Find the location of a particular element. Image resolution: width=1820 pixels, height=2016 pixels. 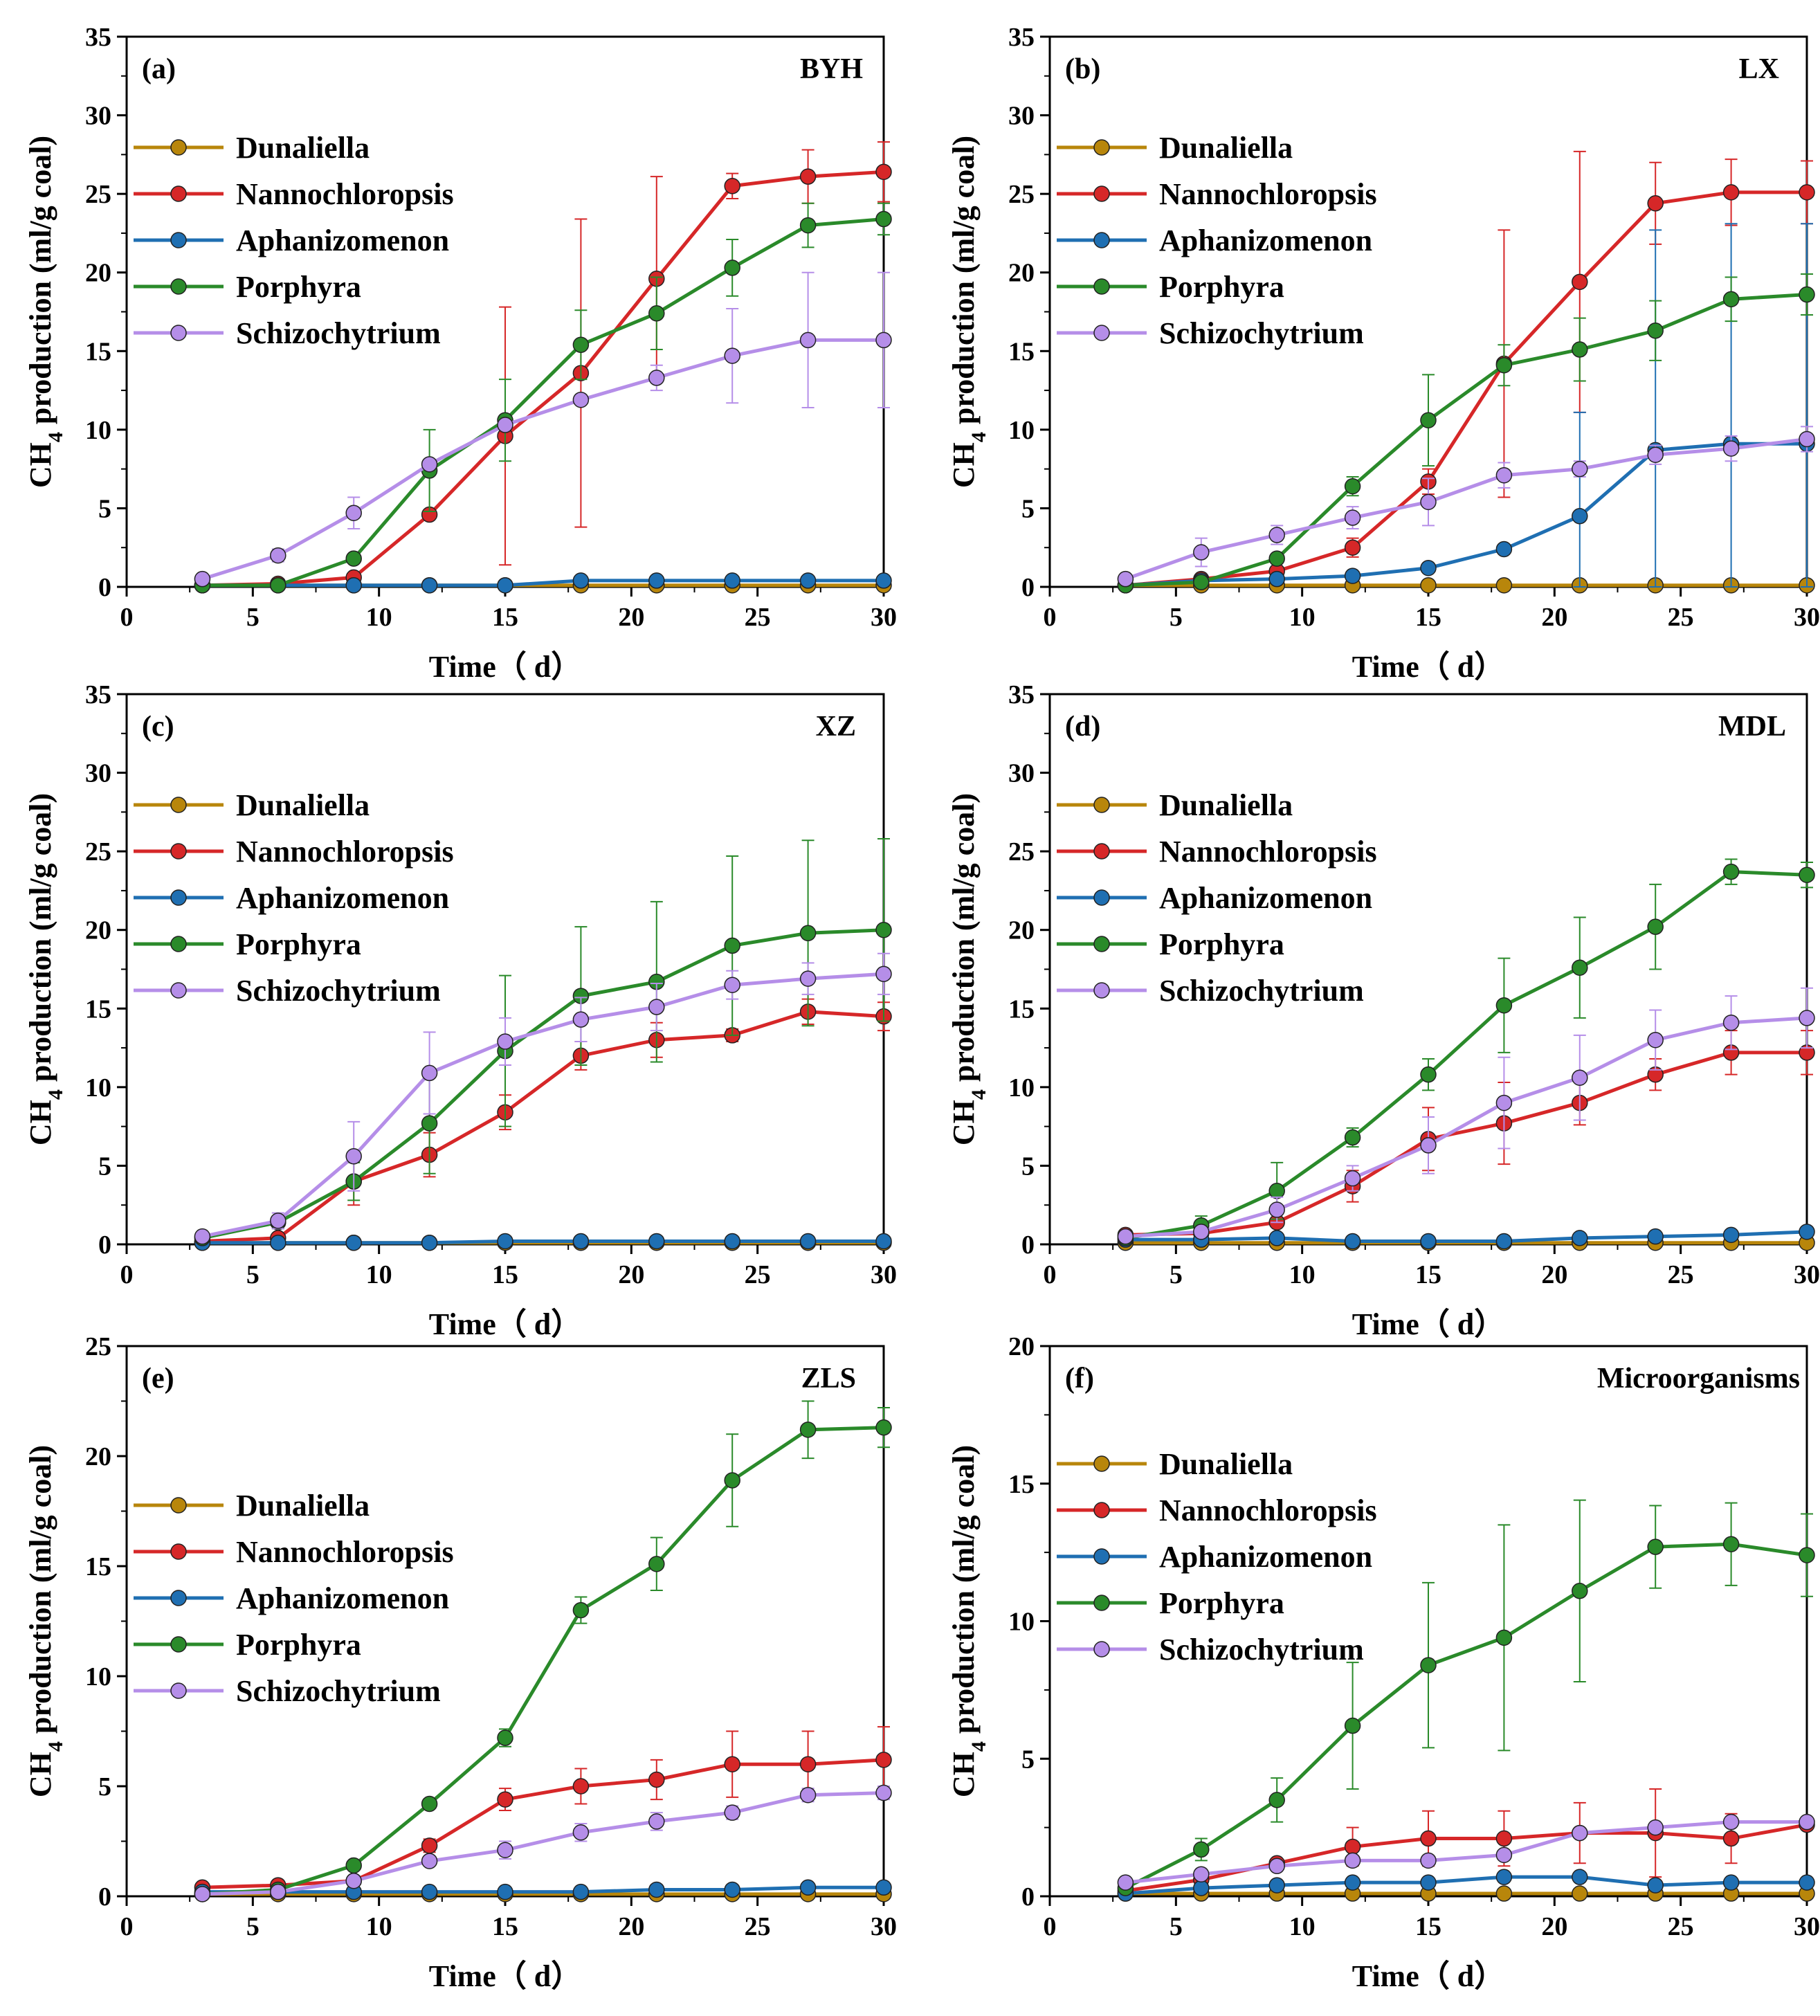

panel-title: XZ is located at coordinates (836, 727).